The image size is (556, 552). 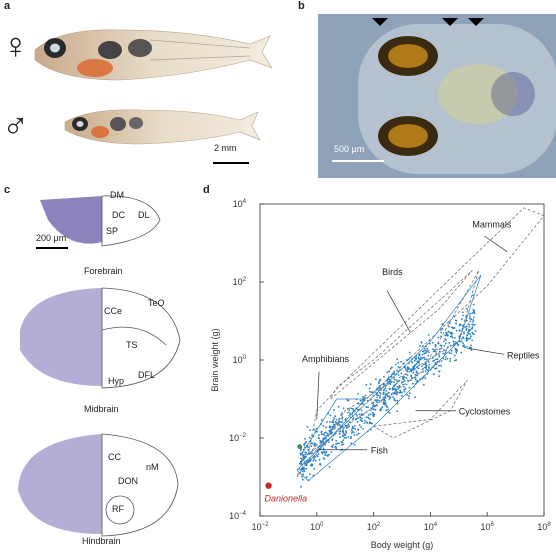 What do you see at coordinates (326, 359) in the screenshot?
I see `group-label-amphibians: Amphibians` at bounding box center [326, 359].